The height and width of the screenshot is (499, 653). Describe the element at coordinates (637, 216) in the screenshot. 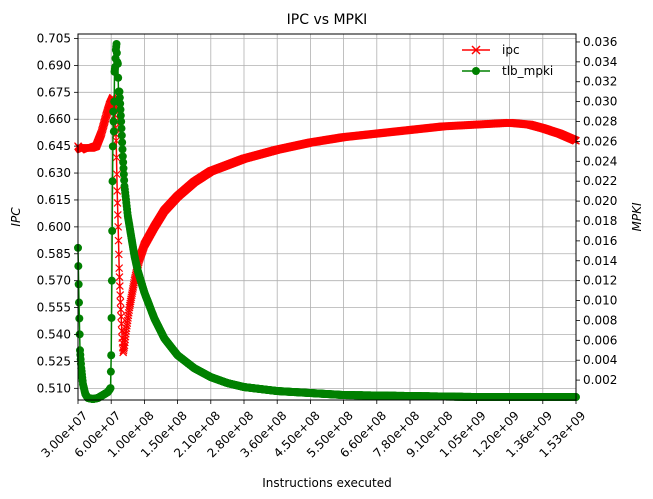

I see `y-axis-label-right: MPKI` at that location.